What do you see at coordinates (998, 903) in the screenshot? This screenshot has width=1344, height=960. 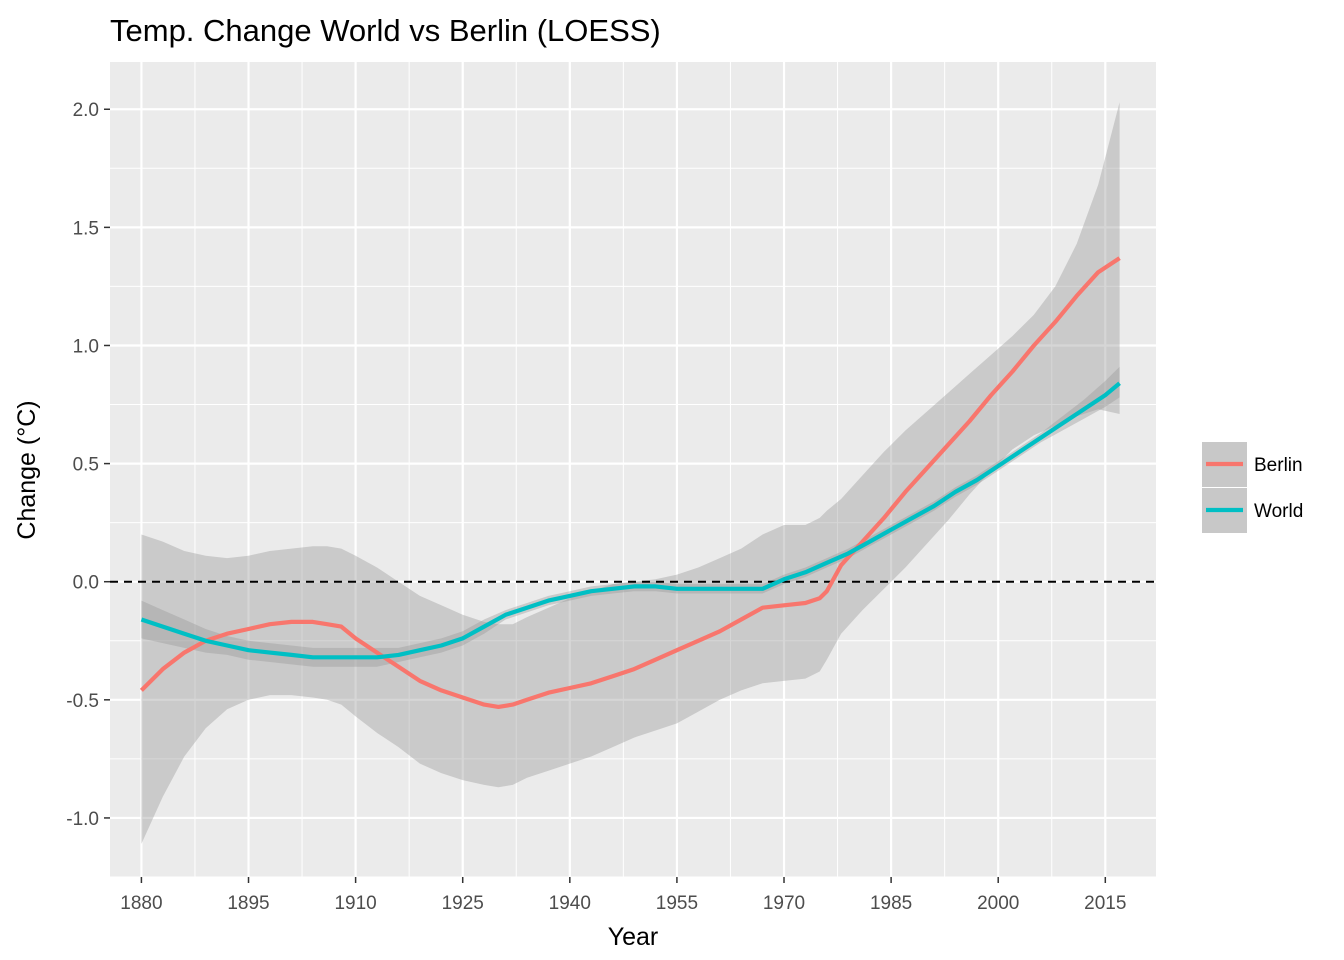 I see `x-tick-label: 2000` at bounding box center [998, 903].